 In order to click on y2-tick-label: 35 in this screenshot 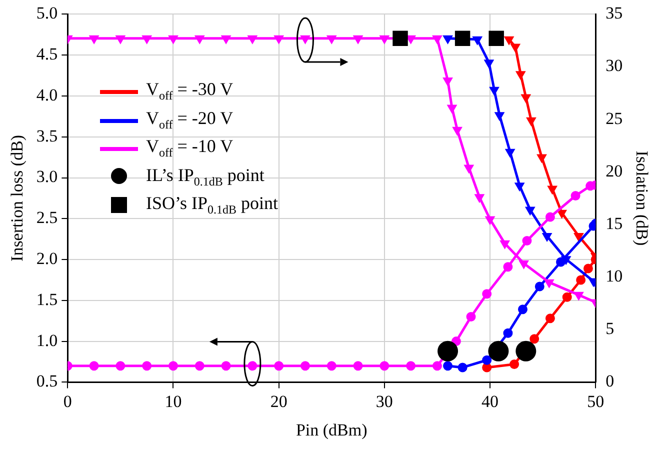, I will do `click(614, 13)`.